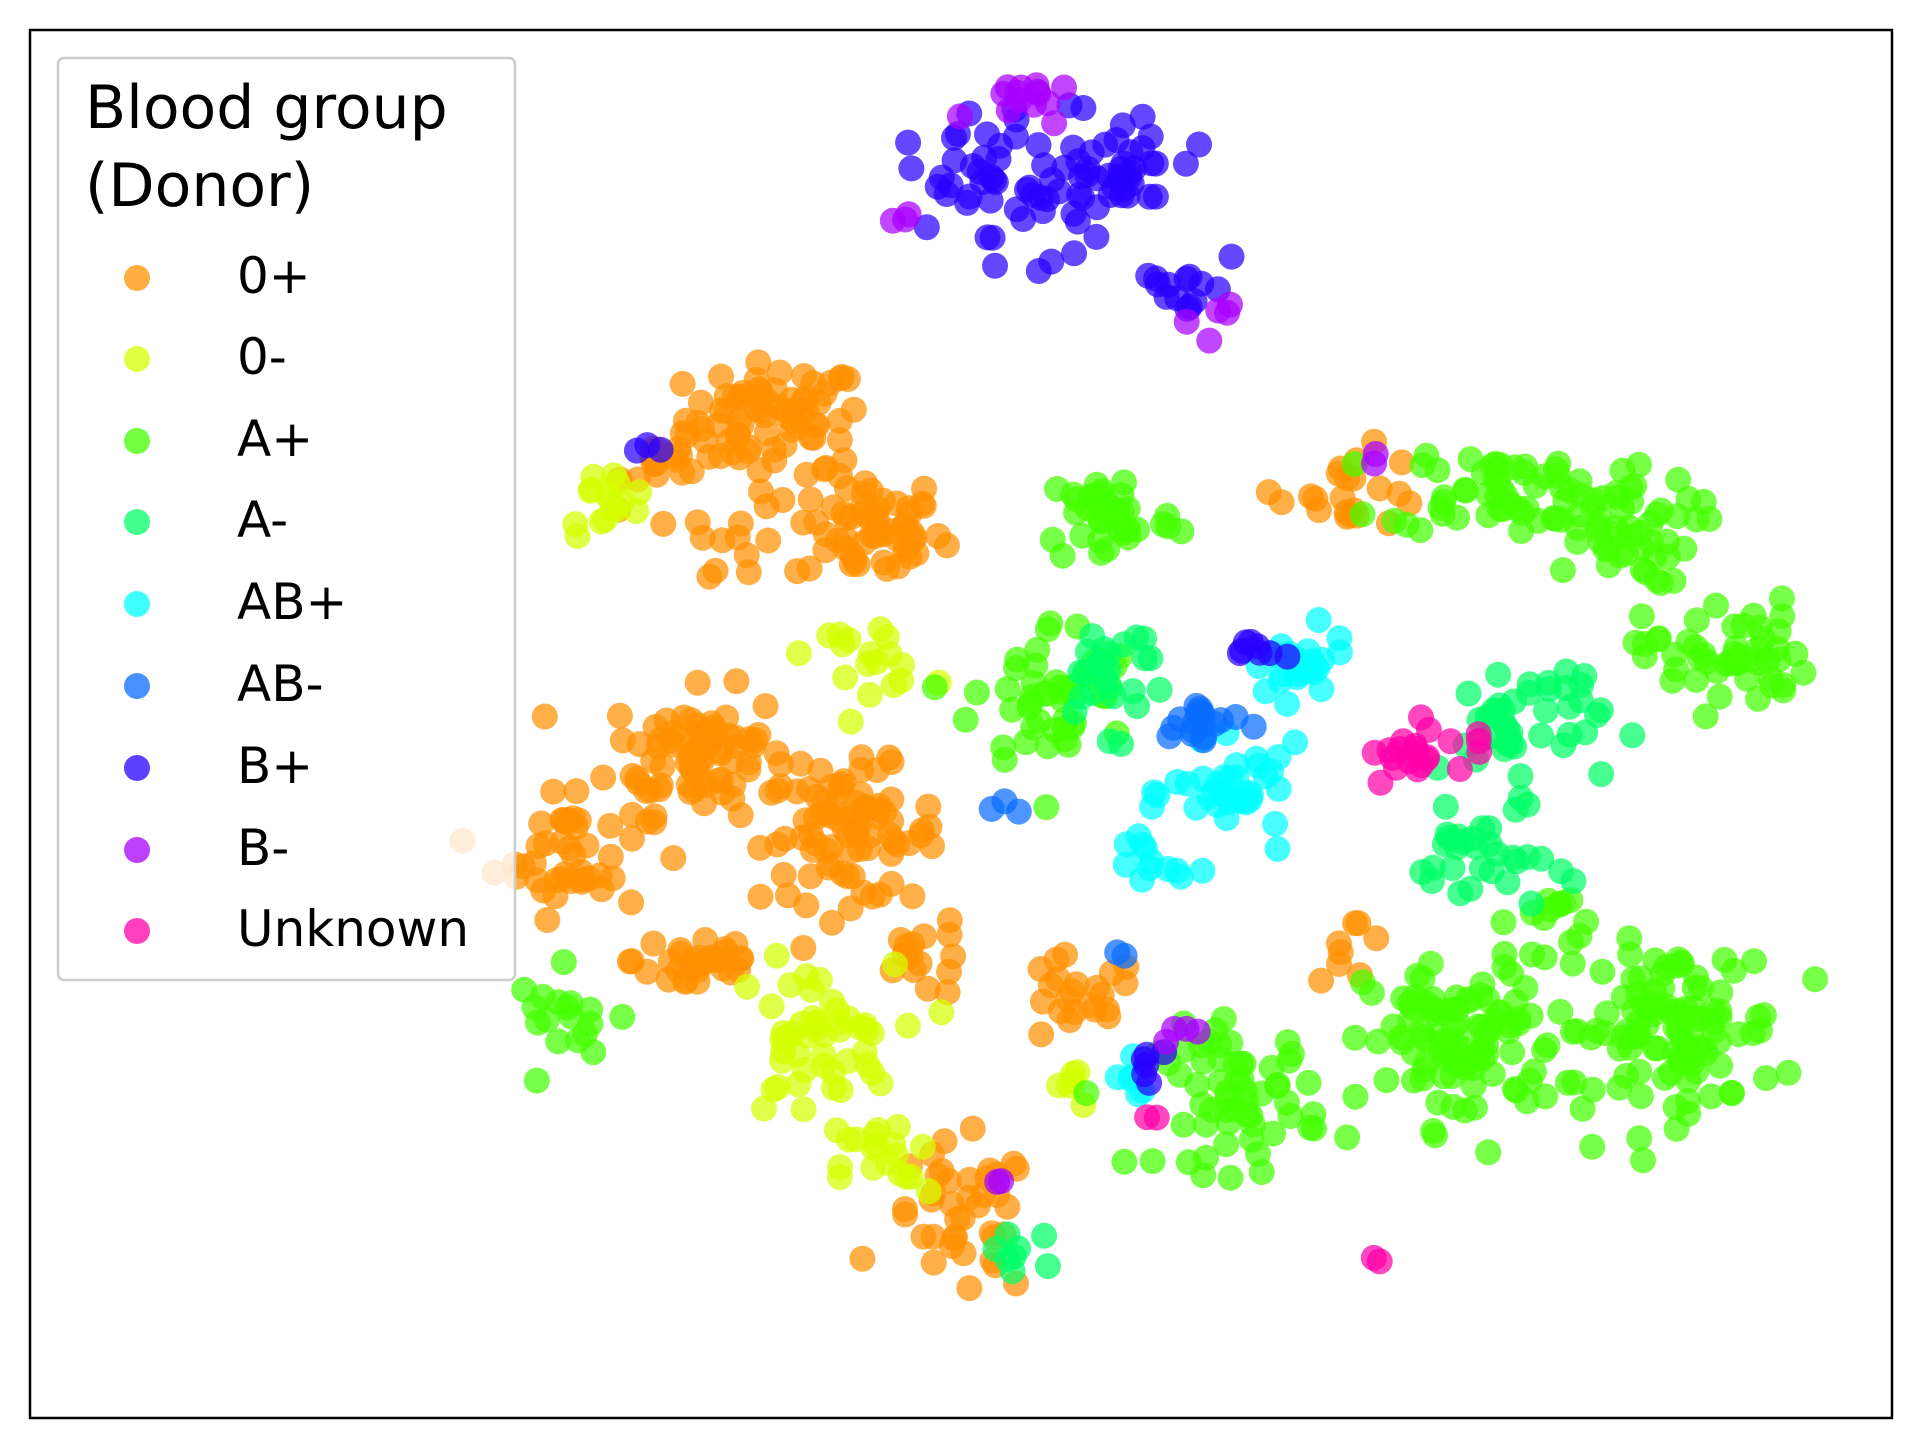  Describe the element at coordinates (262, 520) in the screenshot. I see `legend-label-aneg: A-` at that location.